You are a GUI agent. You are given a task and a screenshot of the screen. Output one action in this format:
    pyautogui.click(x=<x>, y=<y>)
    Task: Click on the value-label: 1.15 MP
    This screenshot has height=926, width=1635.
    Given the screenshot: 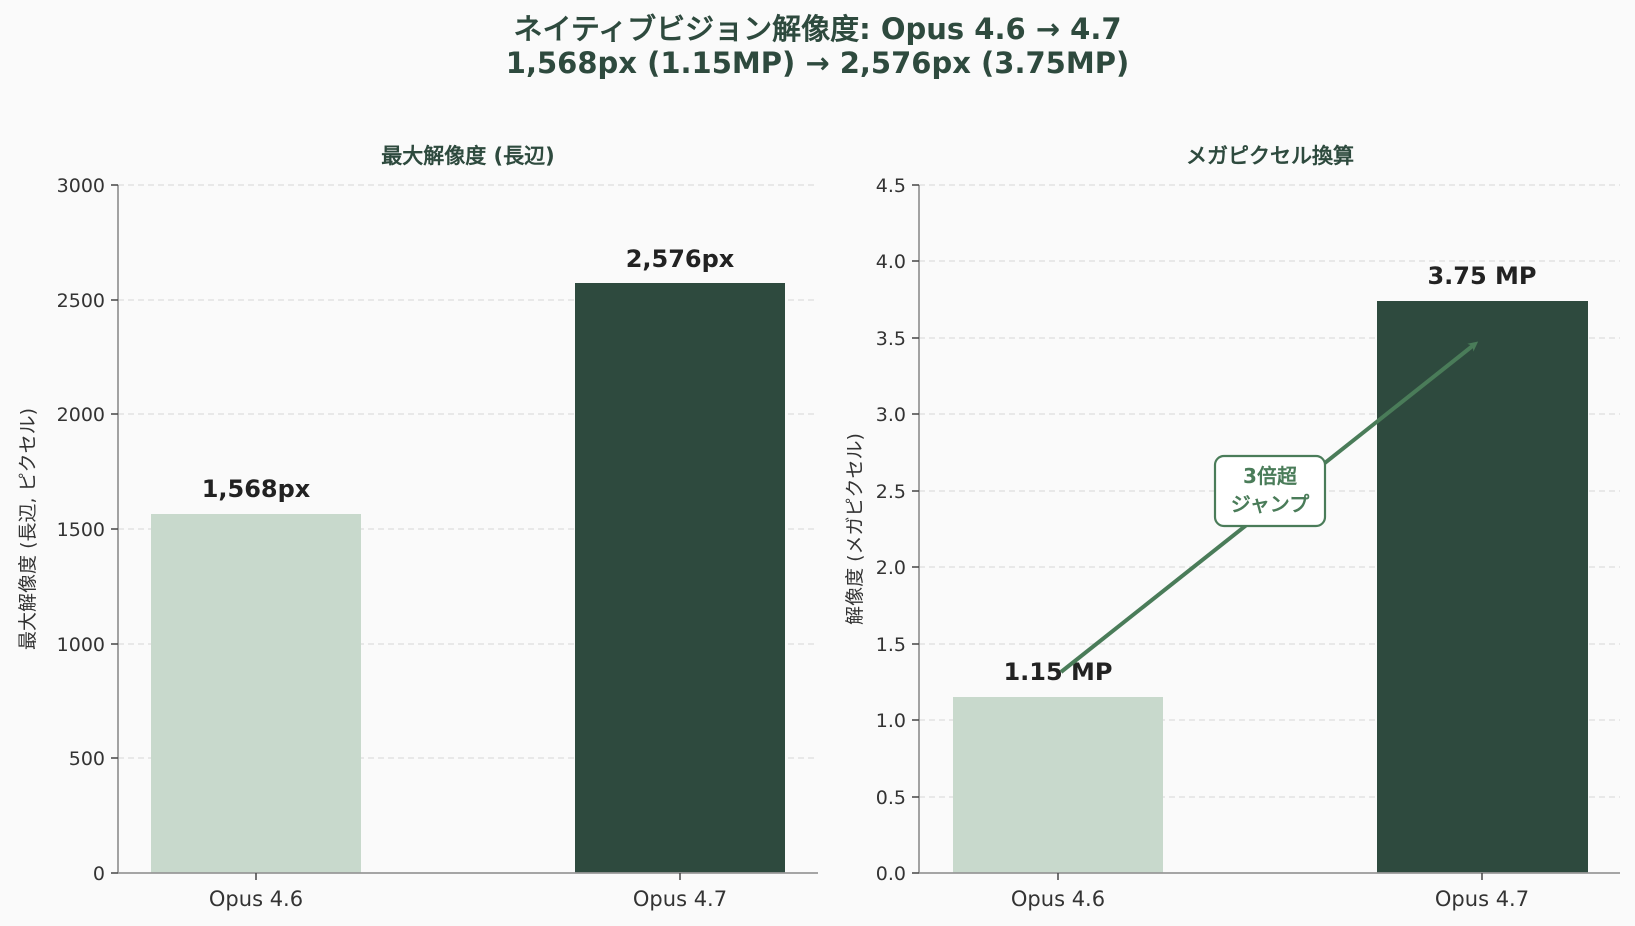 What is the action you would take?
    pyautogui.click(x=1057, y=672)
    